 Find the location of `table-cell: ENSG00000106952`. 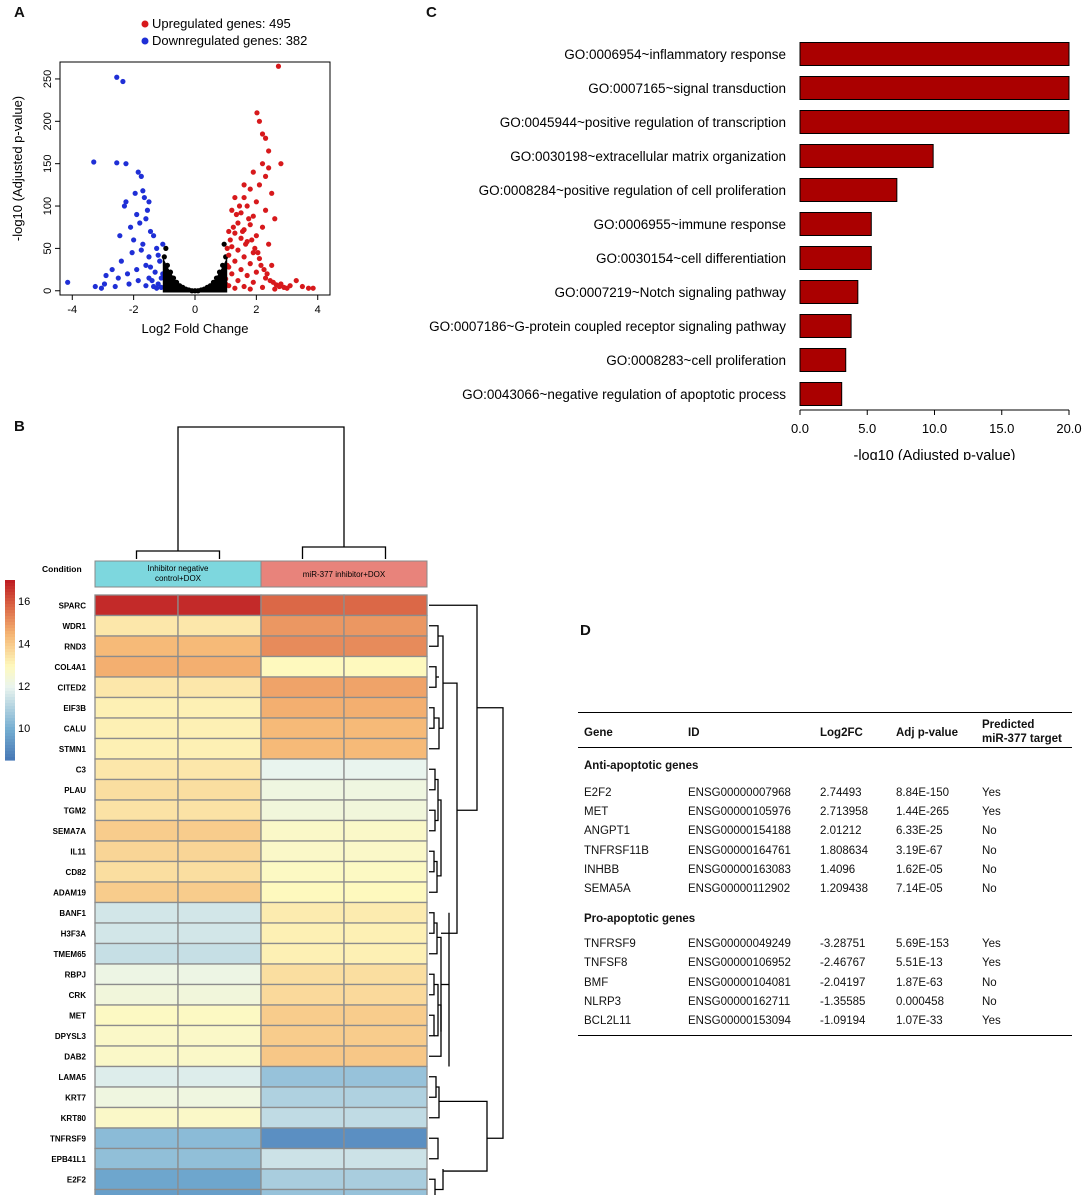

table-cell: ENSG00000106952 is located at coordinates (739, 963).